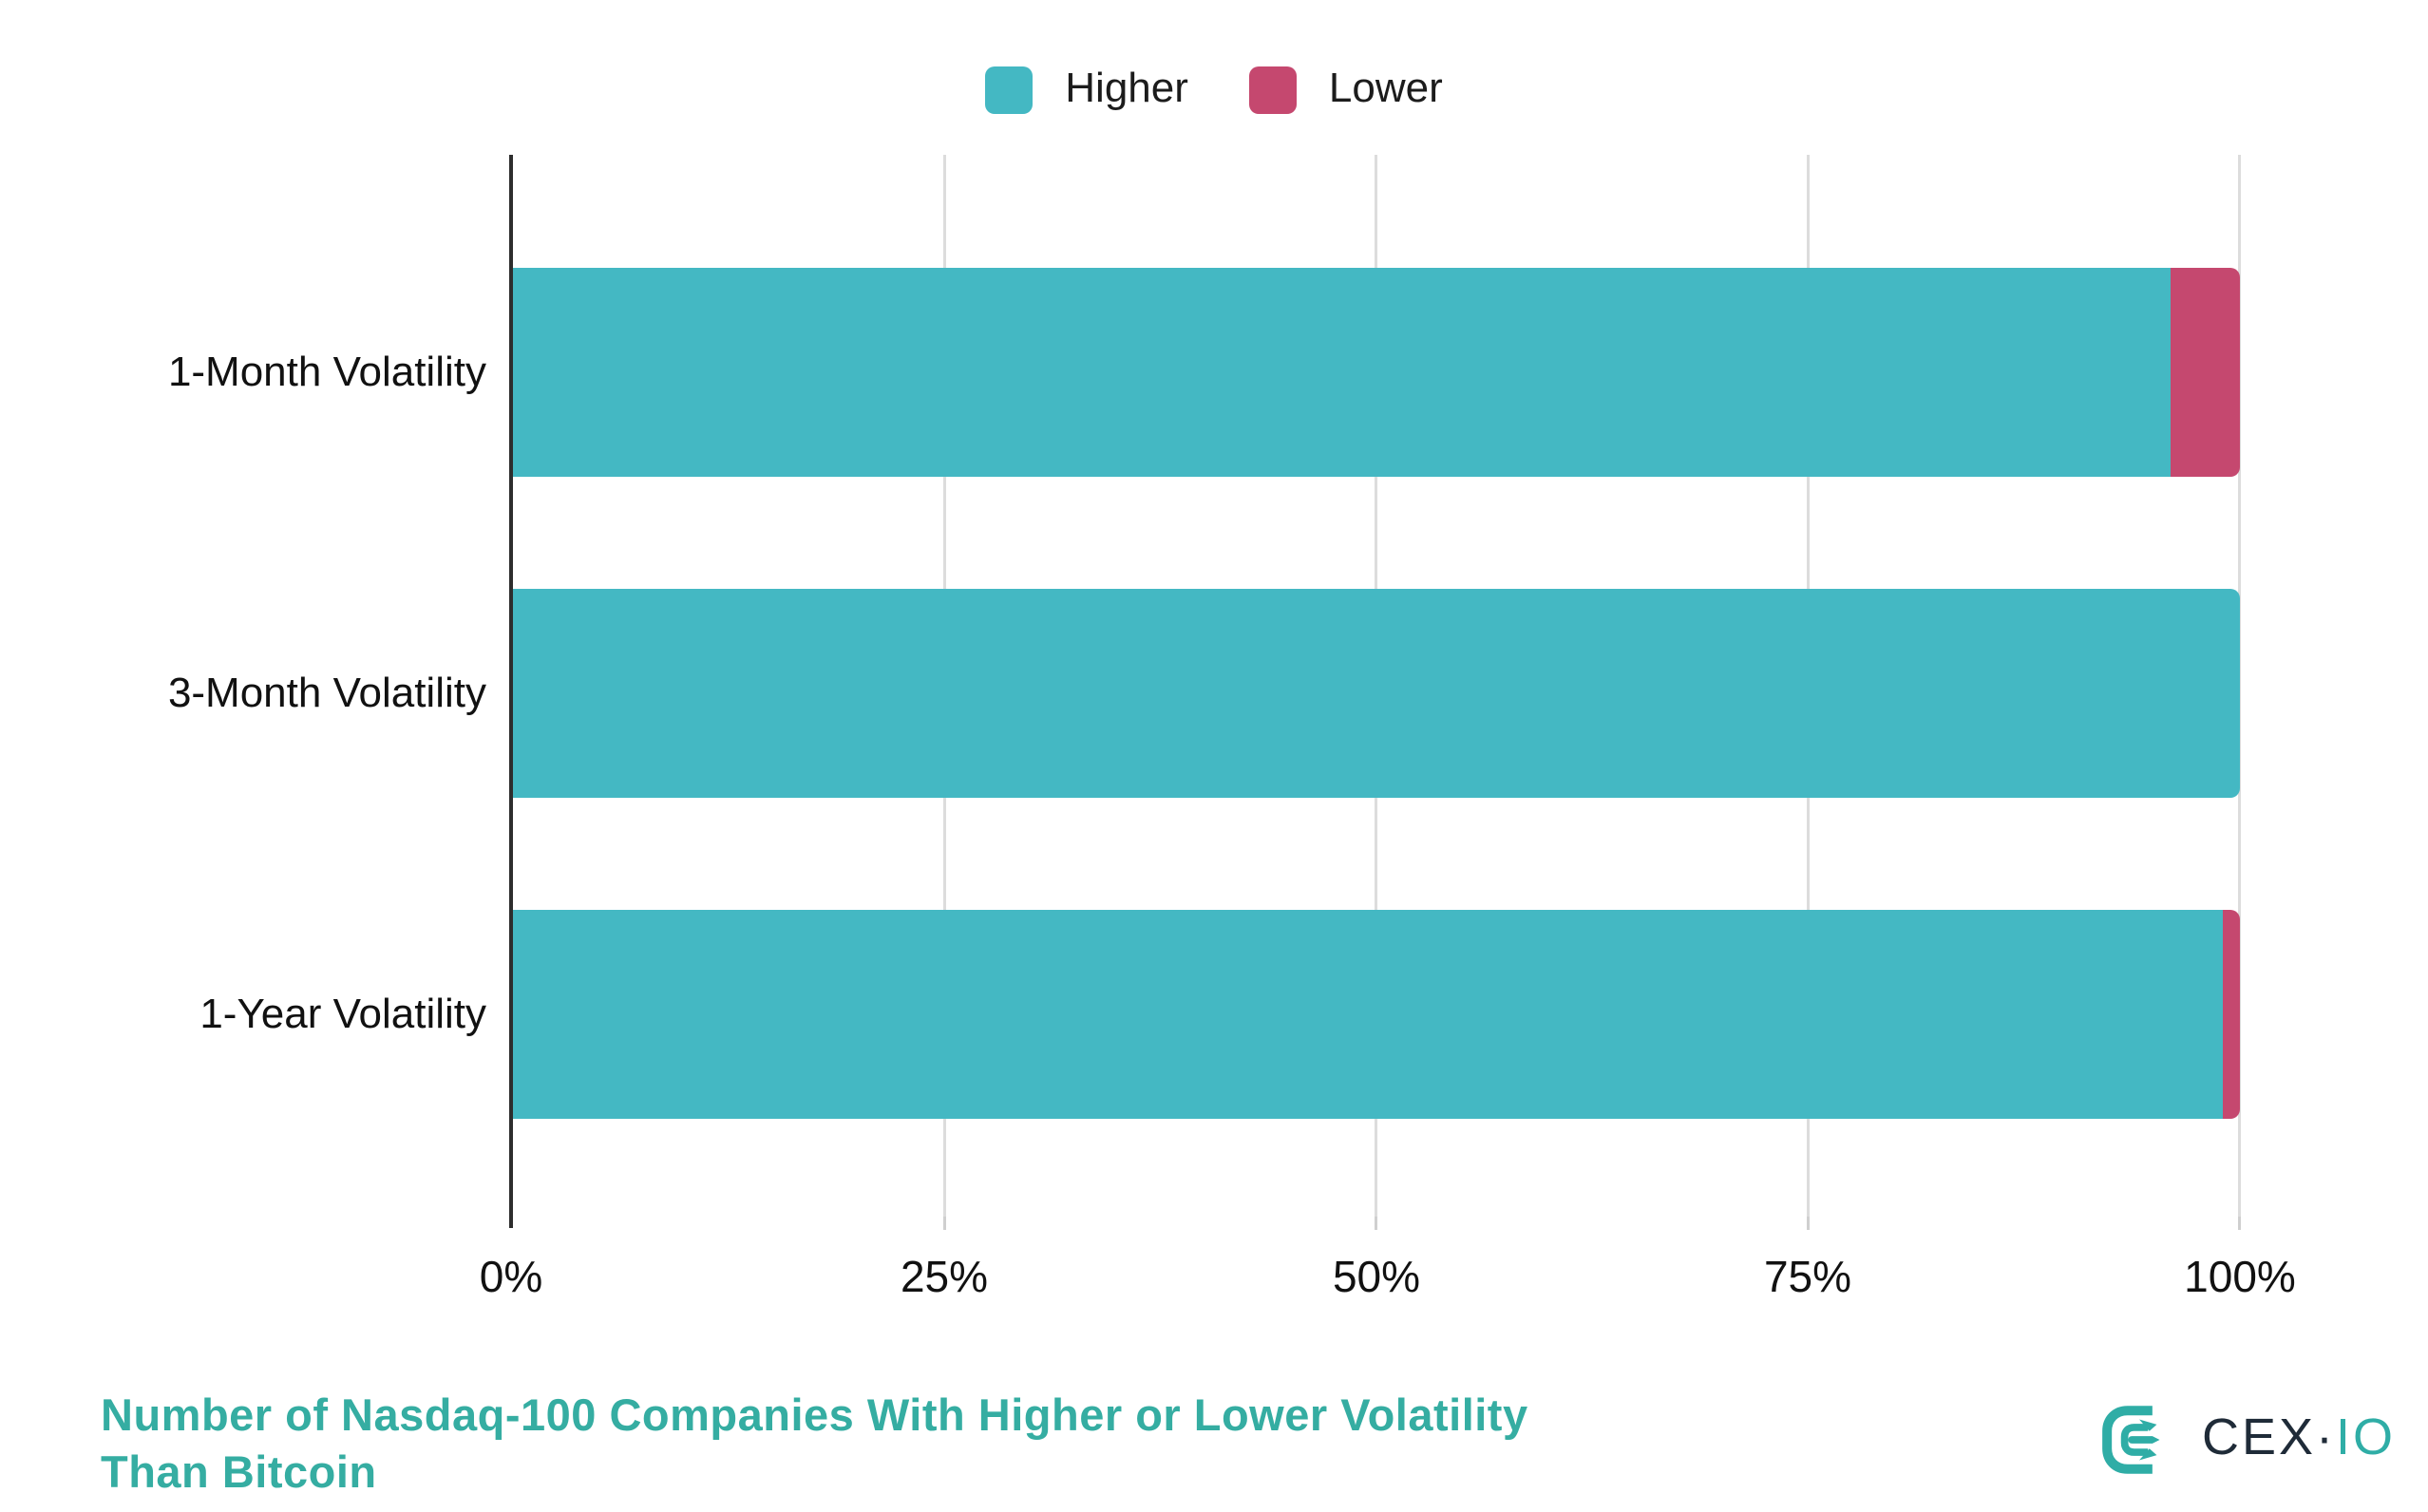 The image size is (2428, 1512). What do you see at coordinates (511, 692) in the screenshot?
I see `y-axis-line` at bounding box center [511, 692].